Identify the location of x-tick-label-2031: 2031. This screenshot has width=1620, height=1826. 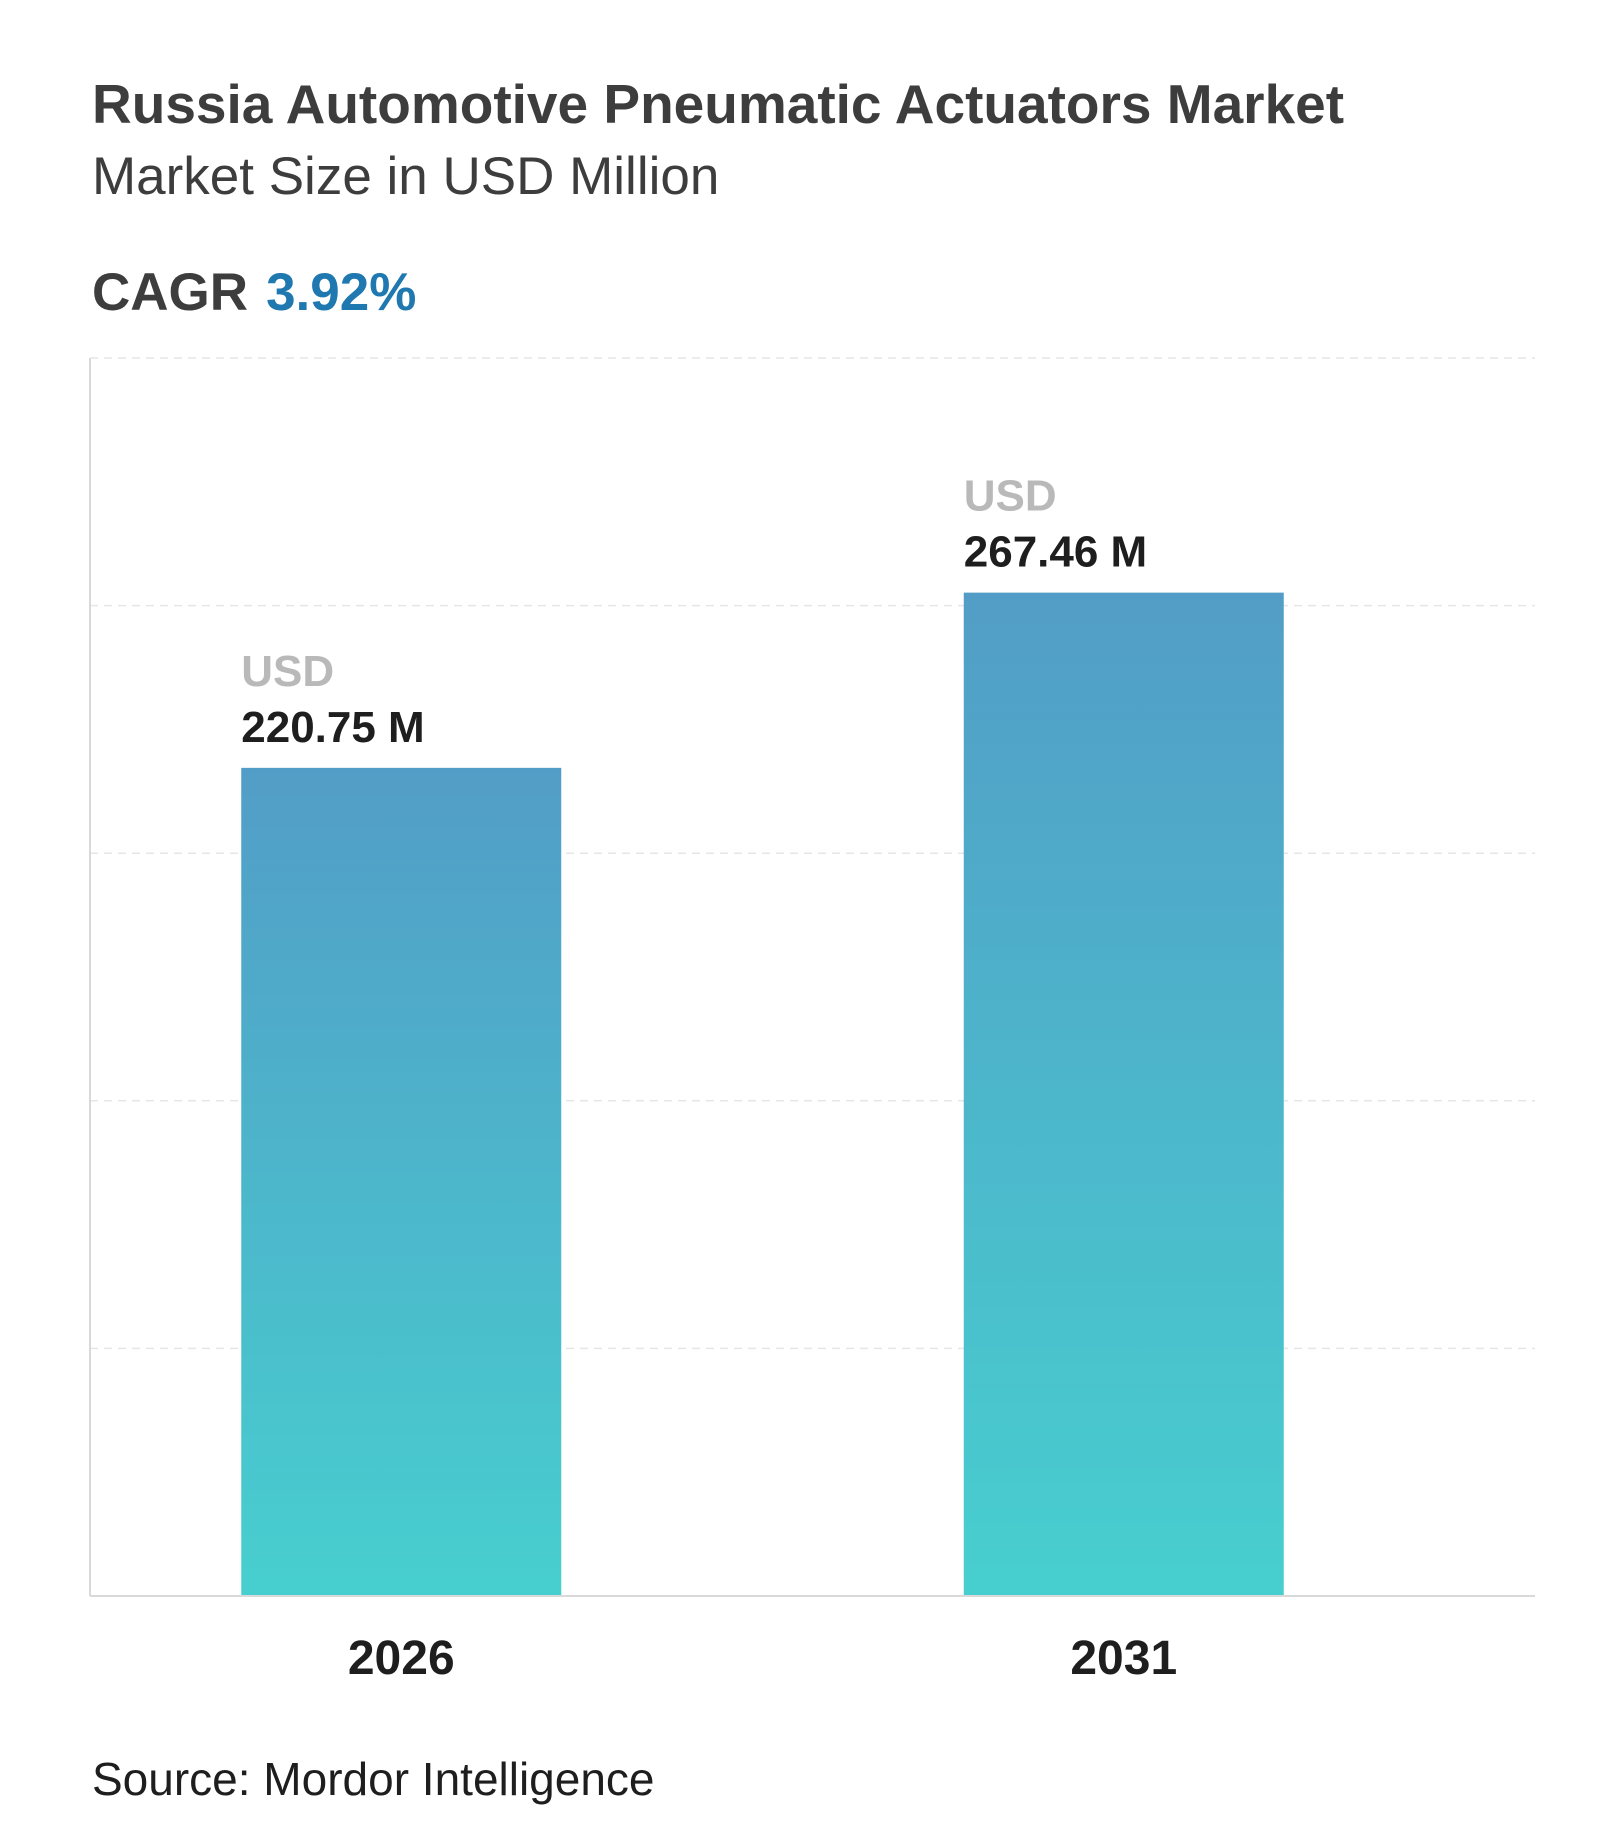
(1123, 1658).